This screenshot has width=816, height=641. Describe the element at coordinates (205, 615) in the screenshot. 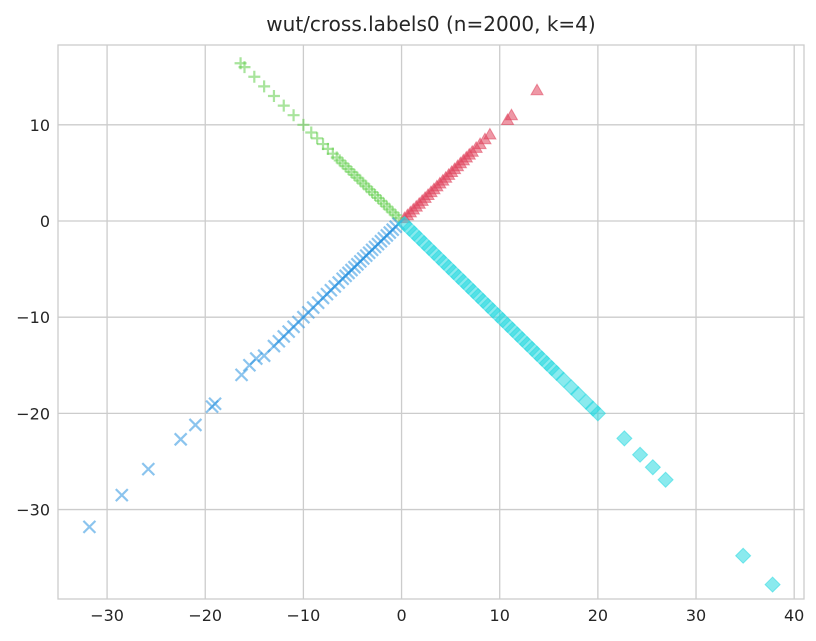

I see `x-tick-label: −20` at that location.